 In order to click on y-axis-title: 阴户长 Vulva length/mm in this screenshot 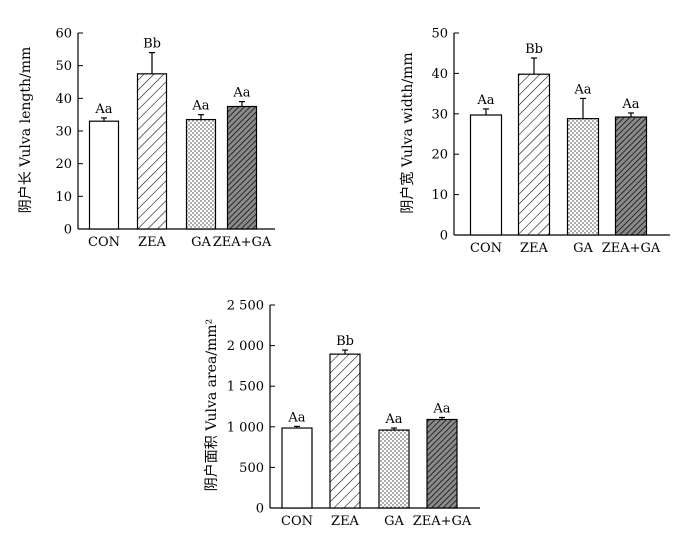, I will do `click(25, 130)`.